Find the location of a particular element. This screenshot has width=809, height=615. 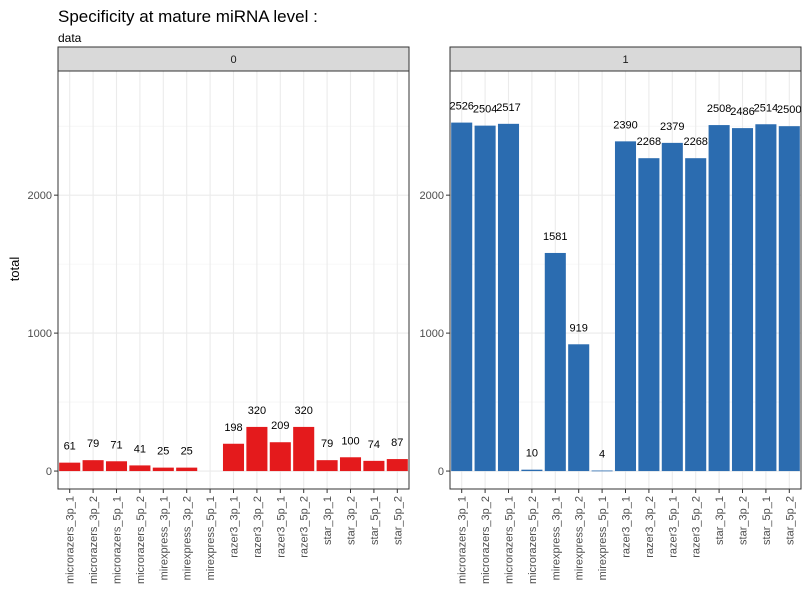

data-label-razer3_5p_2: 2268 is located at coordinates (695, 142).